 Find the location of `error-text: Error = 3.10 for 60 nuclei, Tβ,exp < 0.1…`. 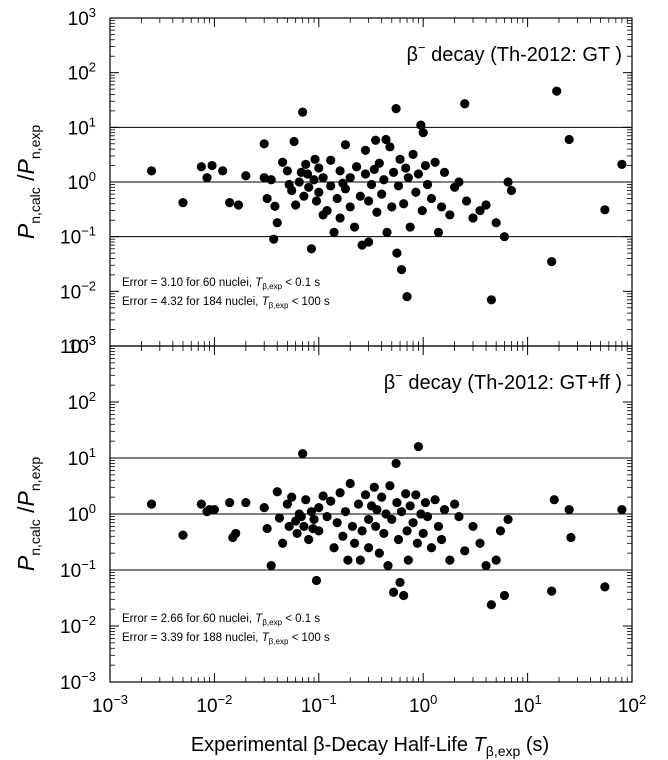

error-text: Error = 3.10 for 60 nuclei, Tβ,exp < 0.1… is located at coordinates (221, 284).